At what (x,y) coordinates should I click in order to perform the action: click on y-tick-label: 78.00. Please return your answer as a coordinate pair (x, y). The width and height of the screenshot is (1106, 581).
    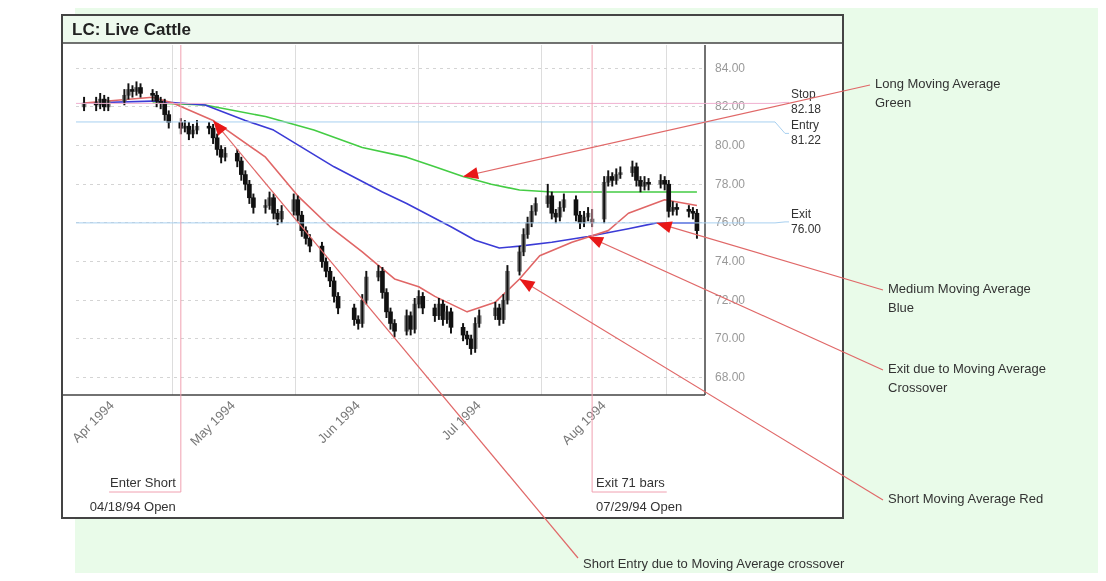
    Looking at the image, I should click on (730, 183).